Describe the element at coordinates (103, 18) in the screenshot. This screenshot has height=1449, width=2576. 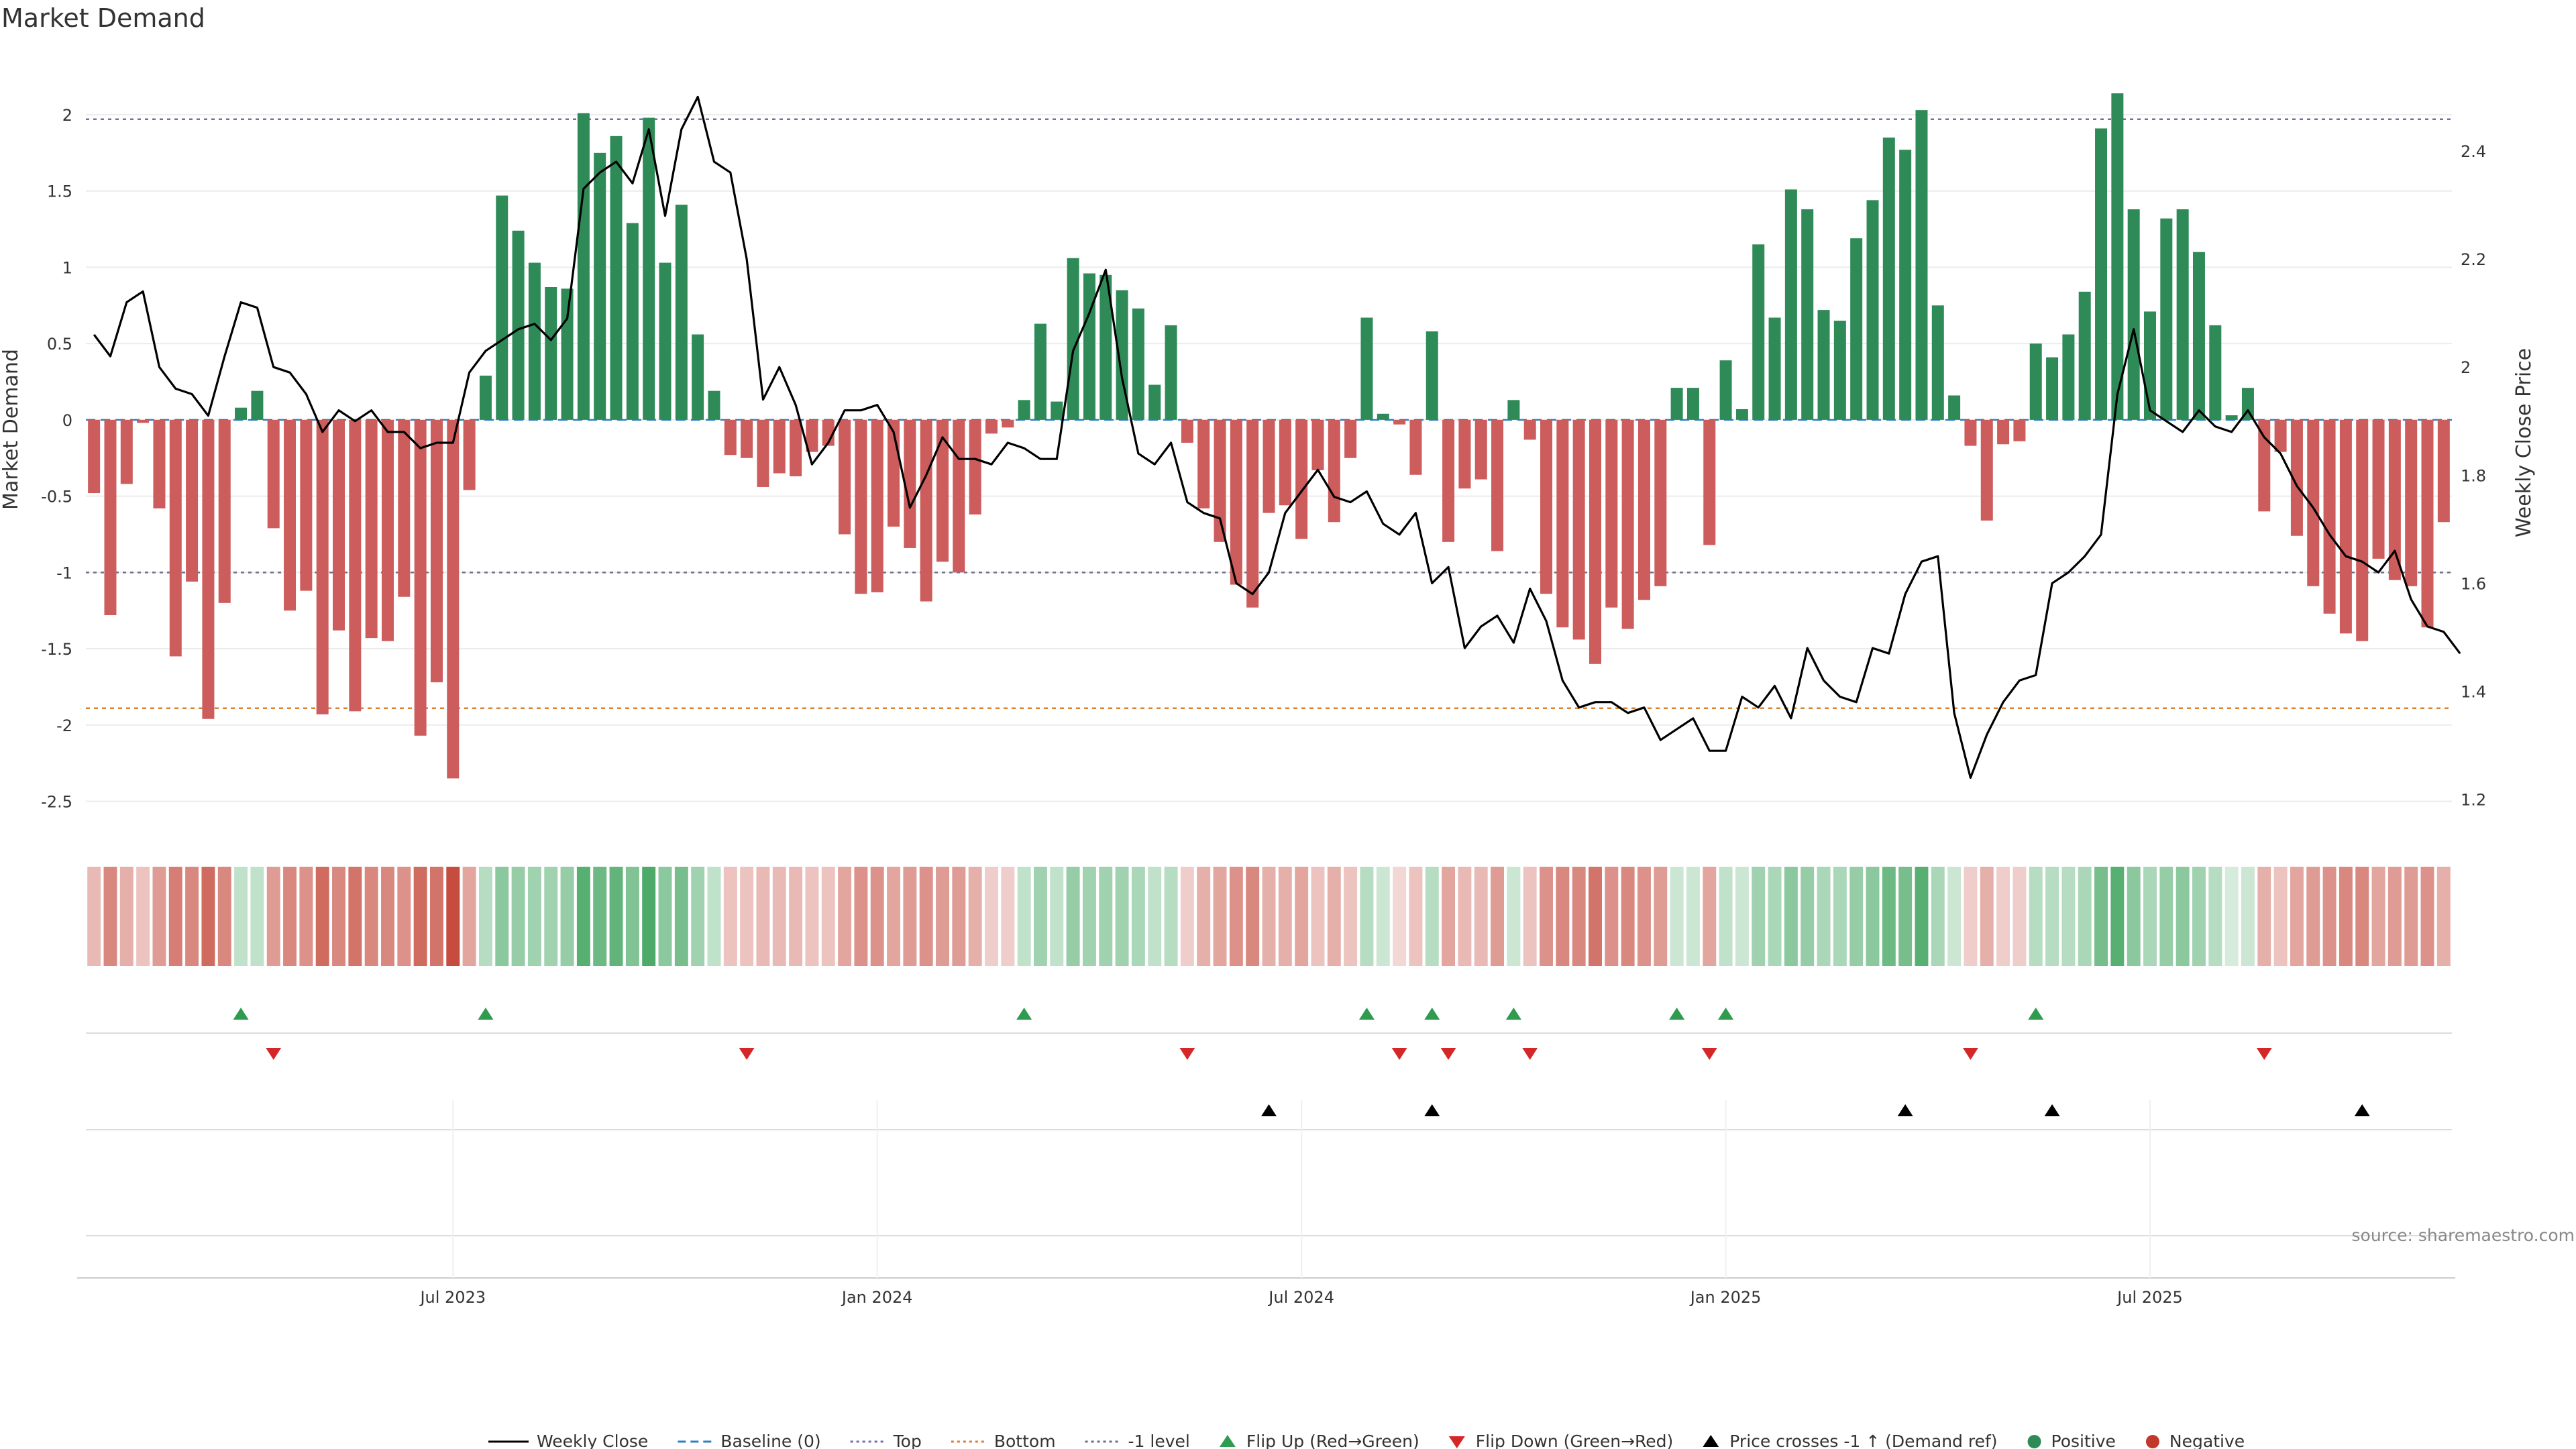
I see `chart-title: Market Demand` at that location.